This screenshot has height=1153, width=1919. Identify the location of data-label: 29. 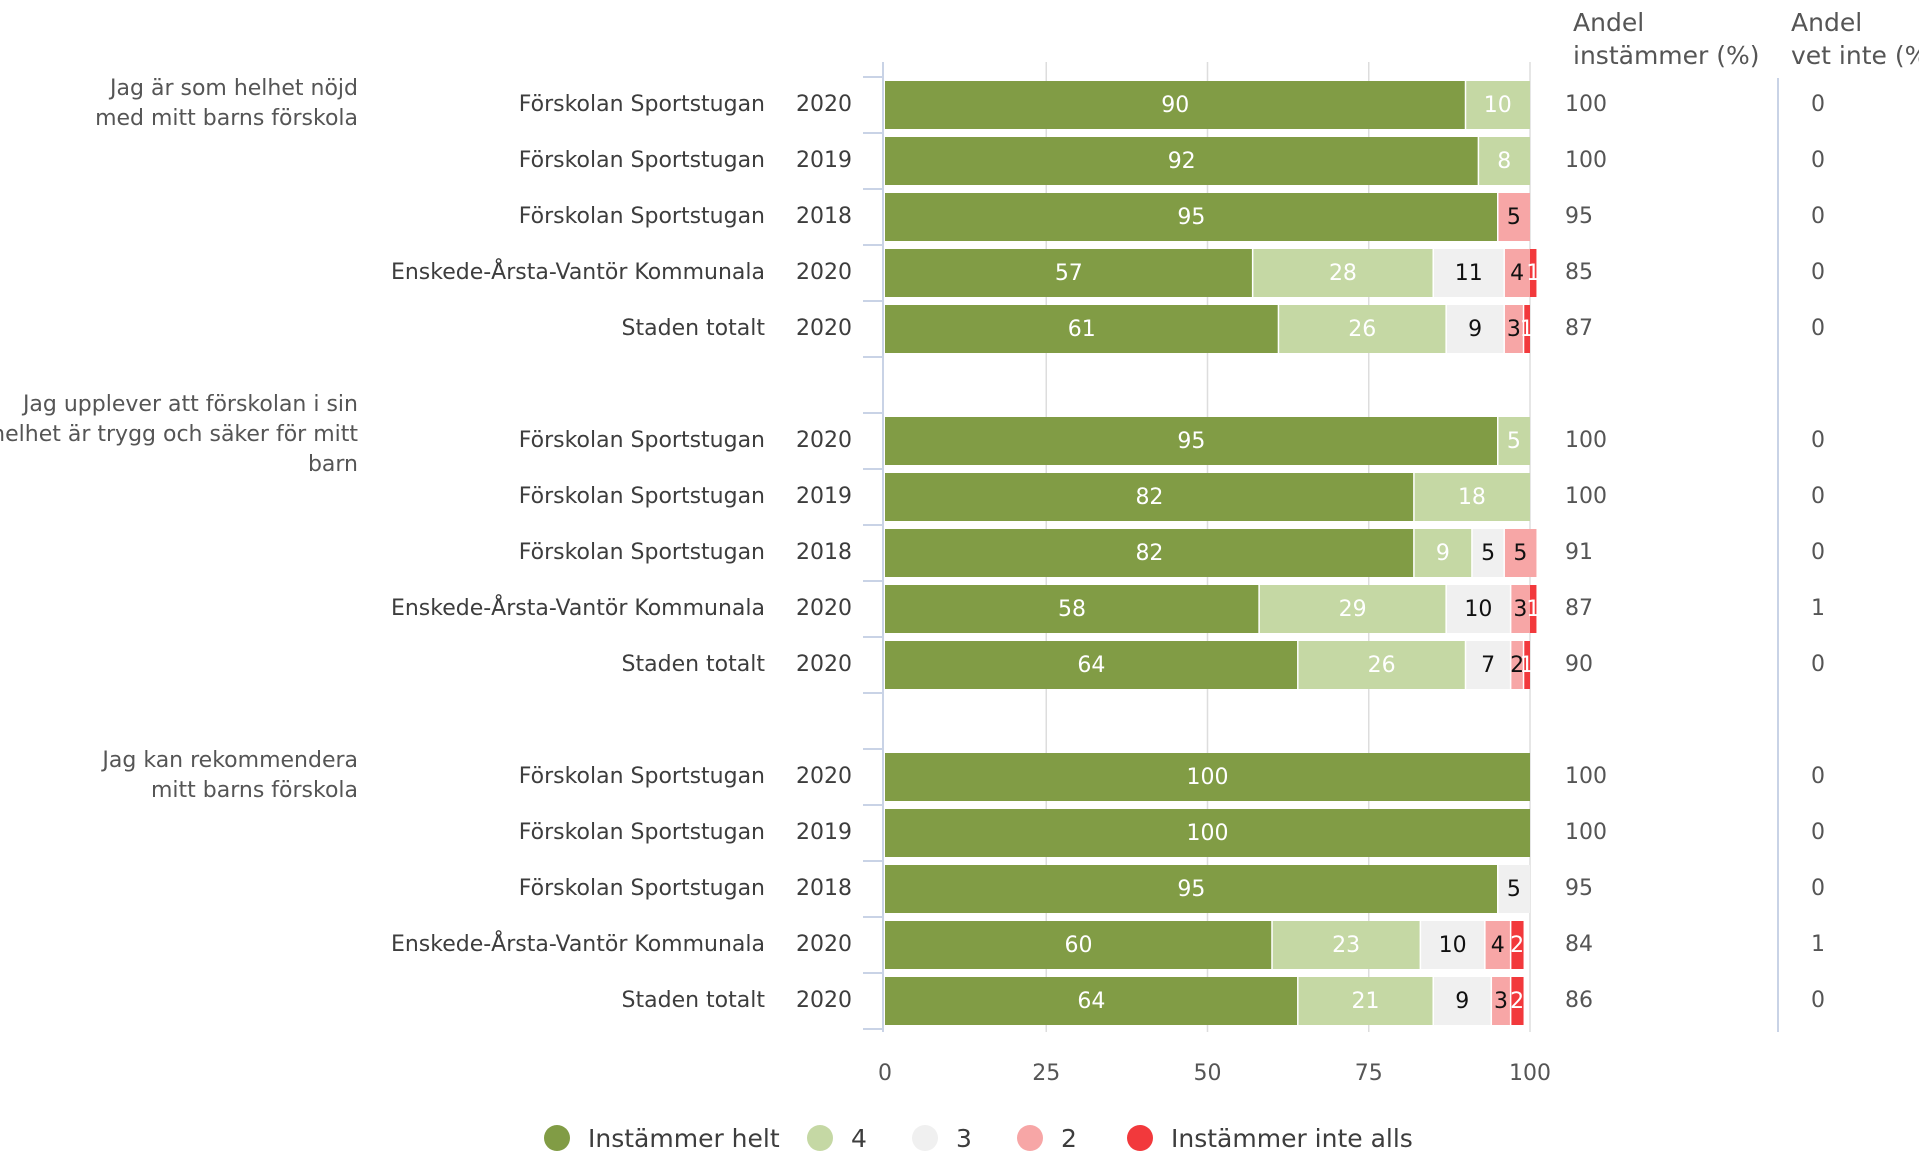
(1353, 609).